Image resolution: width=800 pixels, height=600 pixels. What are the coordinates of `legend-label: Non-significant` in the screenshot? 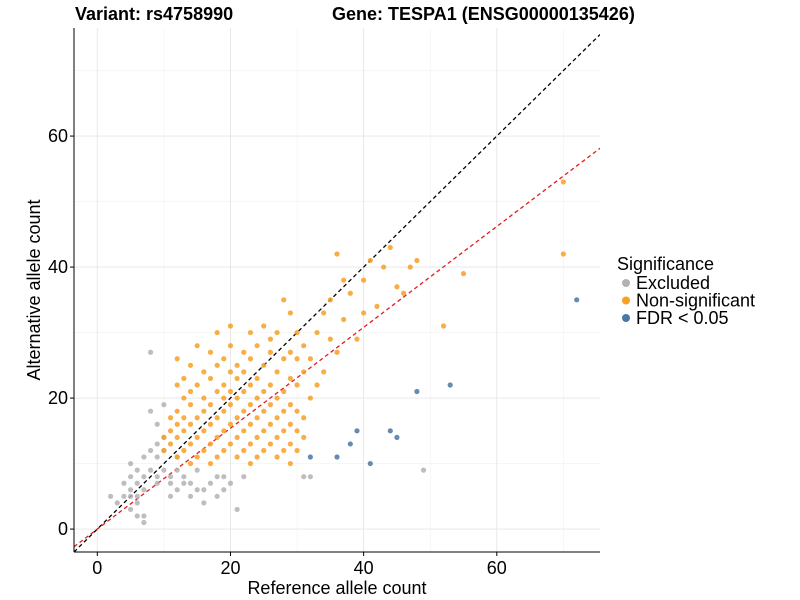 It's located at (695, 301).